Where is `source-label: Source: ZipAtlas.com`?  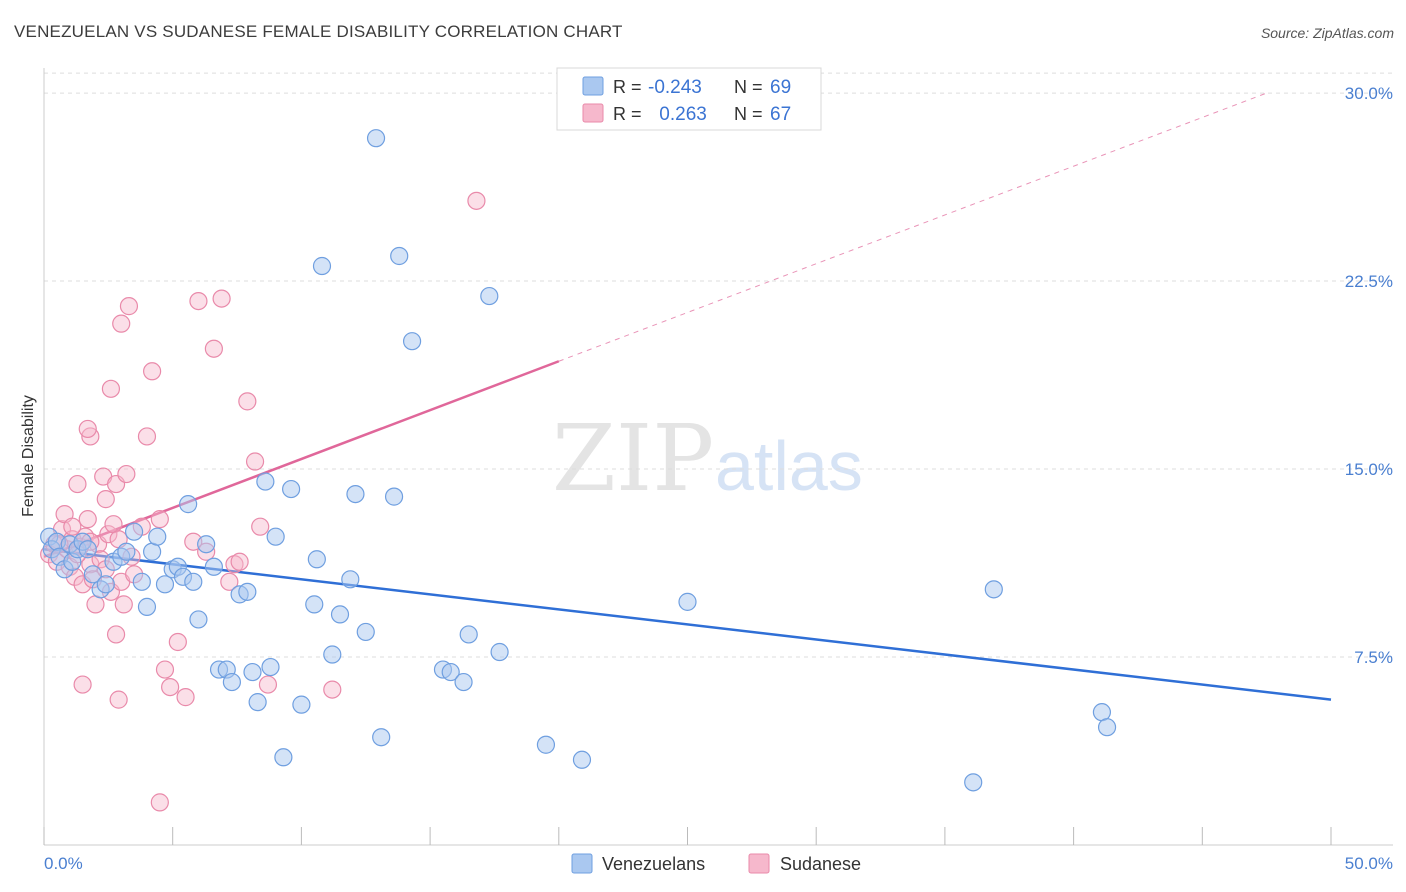 source-label: Source: ZipAtlas.com is located at coordinates (1327, 33).